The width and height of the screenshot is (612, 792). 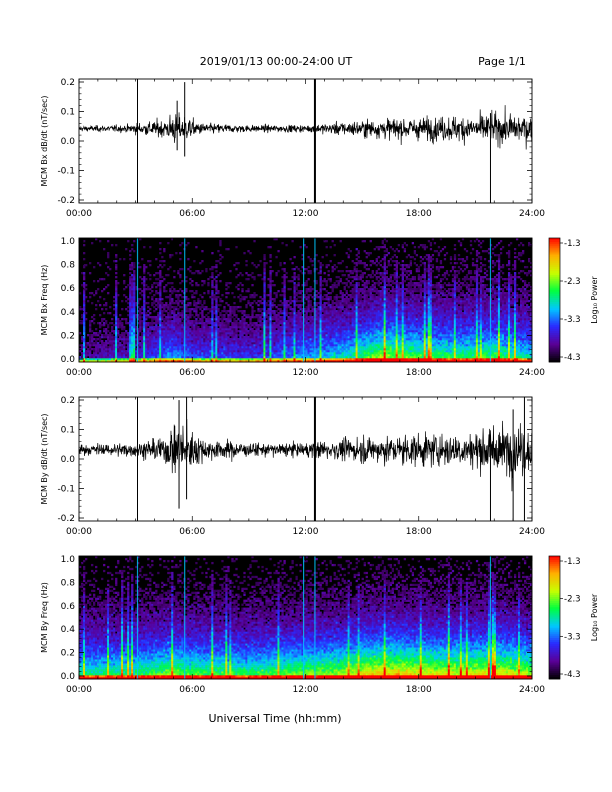 I want to click on y-axis-label: MCM Bx dB/dt (nT/sec), so click(x=44, y=140).